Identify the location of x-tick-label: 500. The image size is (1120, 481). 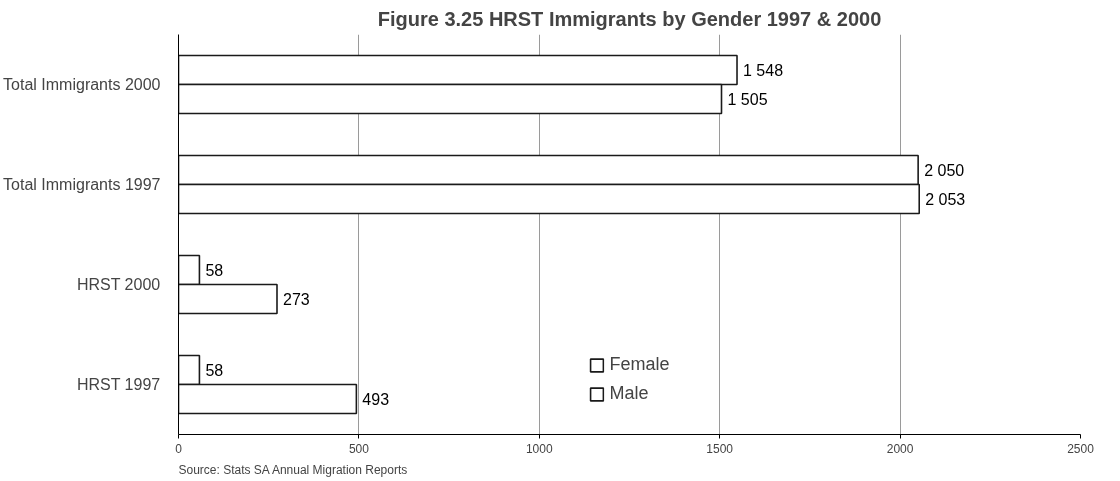
(359, 448).